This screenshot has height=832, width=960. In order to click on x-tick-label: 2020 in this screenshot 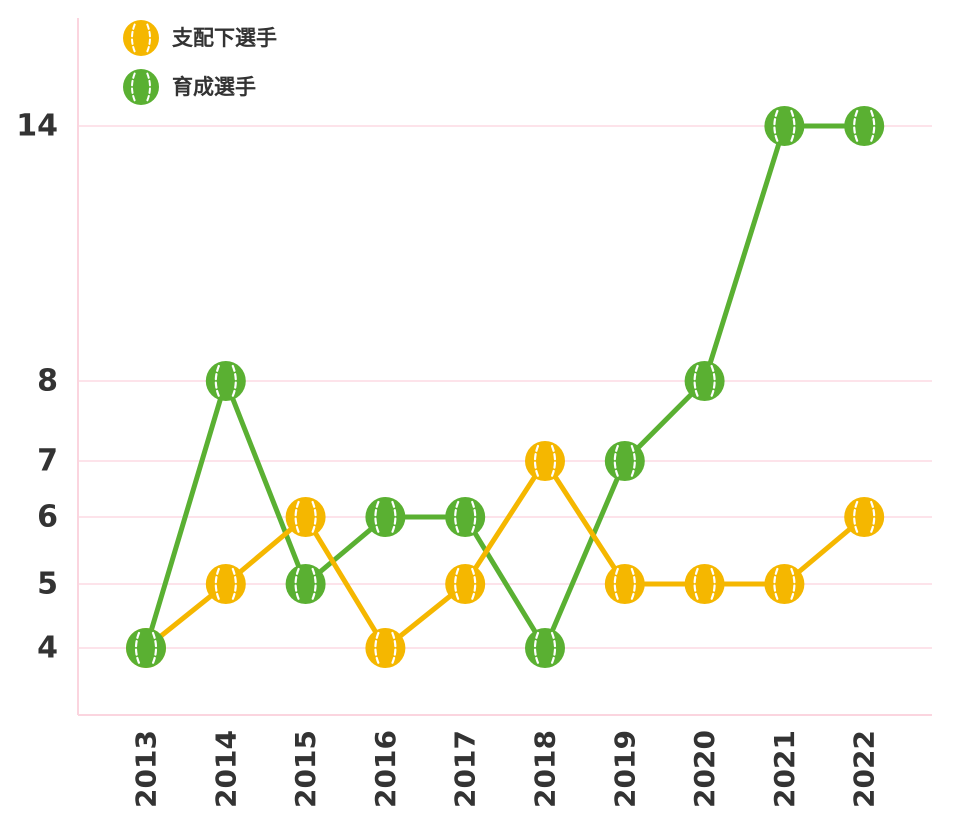, I will do `click(704, 769)`.